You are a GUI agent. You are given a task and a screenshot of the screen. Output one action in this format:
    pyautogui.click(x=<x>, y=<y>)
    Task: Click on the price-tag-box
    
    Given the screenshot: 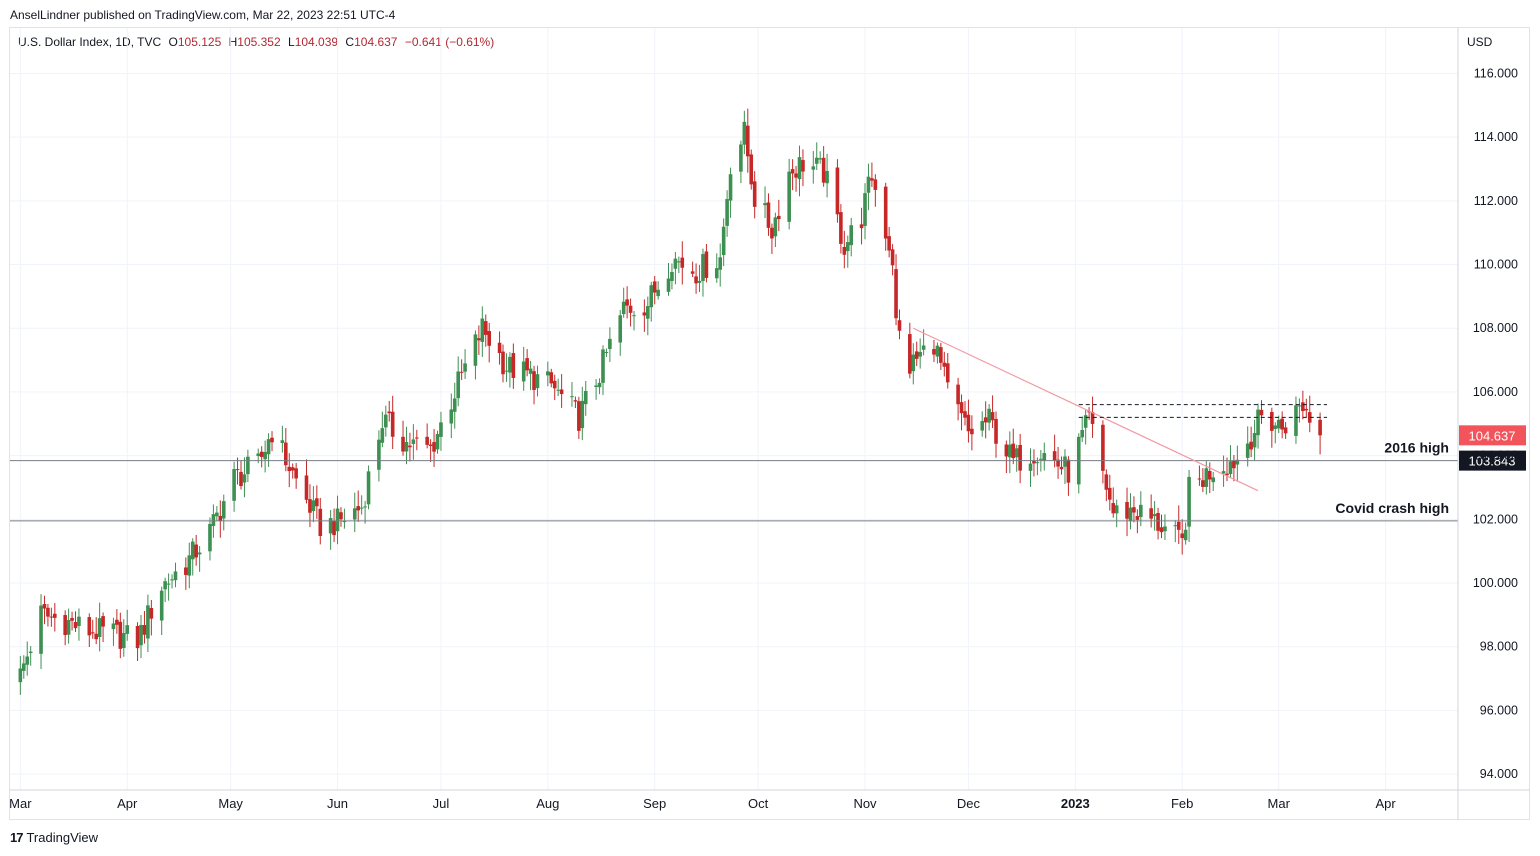 What is the action you would take?
    pyautogui.click(x=1492, y=435)
    